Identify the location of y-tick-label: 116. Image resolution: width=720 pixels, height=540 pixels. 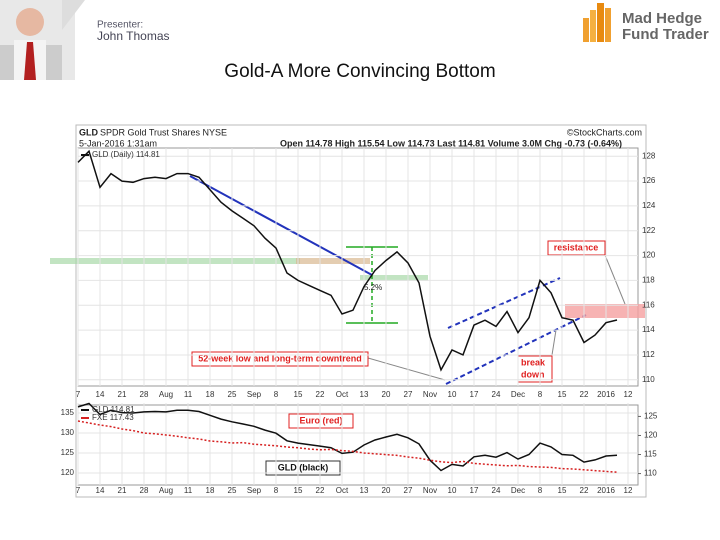
(648, 304).